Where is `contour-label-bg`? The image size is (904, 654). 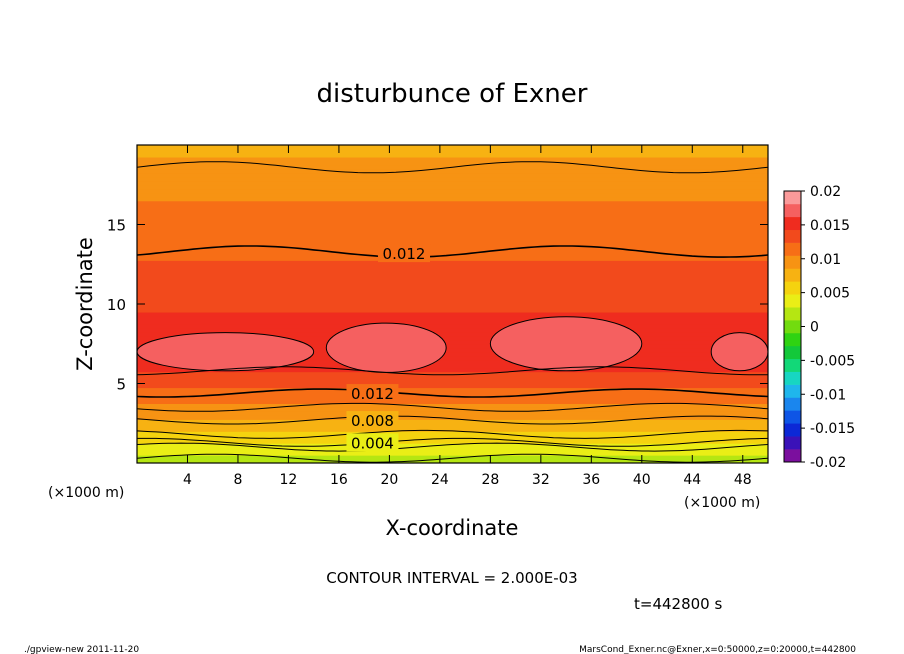
contour-label-bg is located at coordinates (372, 442).